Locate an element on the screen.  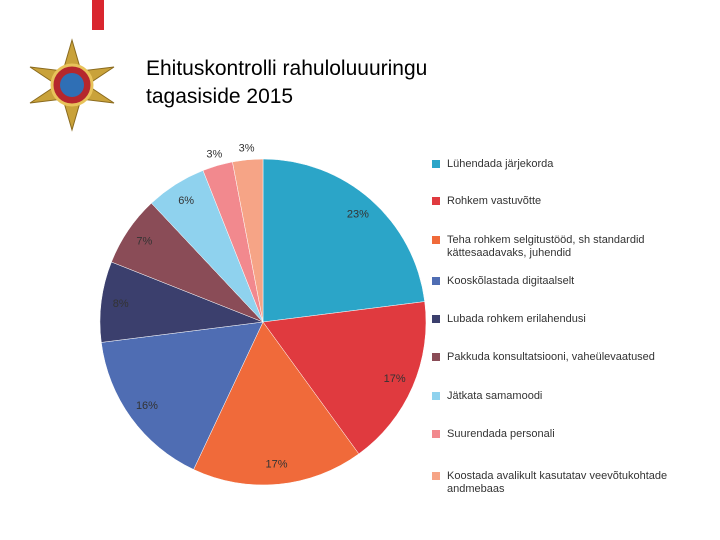
legend-label: Lubada rohkem erilahendusi is located at coordinates (516, 319).